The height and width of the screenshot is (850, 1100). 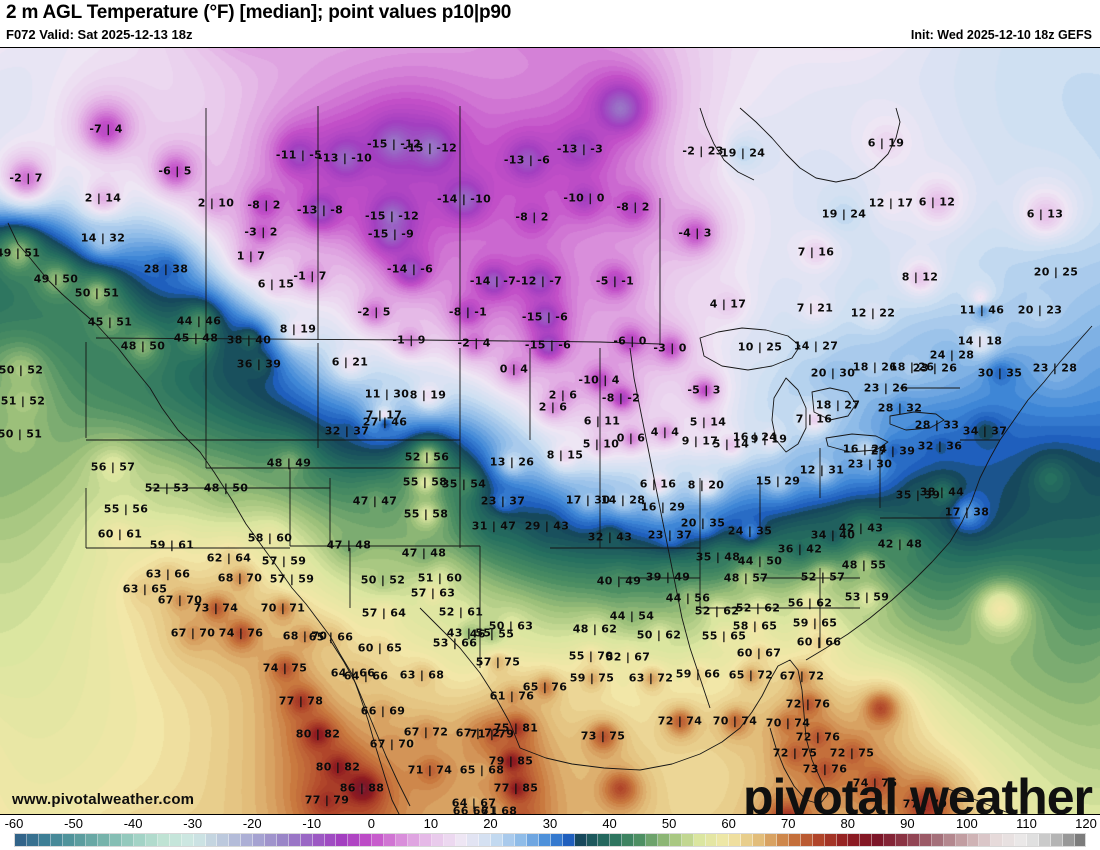 I want to click on point-value-label: 57 | 63, so click(x=433, y=593).